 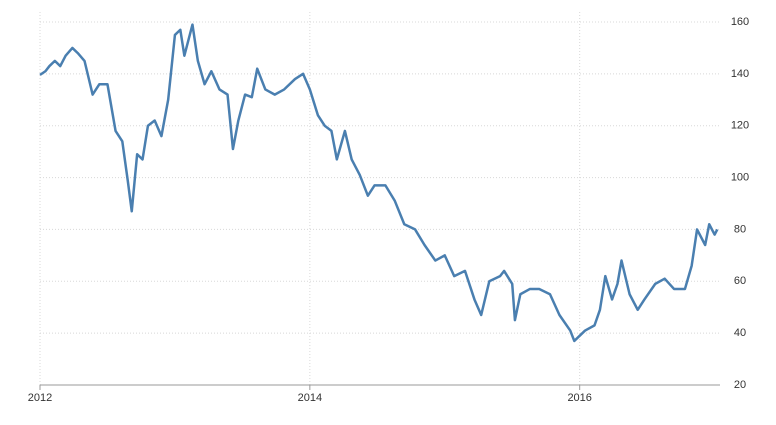 What do you see at coordinates (740, 74) in the screenshot?
I see `y-tick-label: 140` at bounding box center [740, 74].